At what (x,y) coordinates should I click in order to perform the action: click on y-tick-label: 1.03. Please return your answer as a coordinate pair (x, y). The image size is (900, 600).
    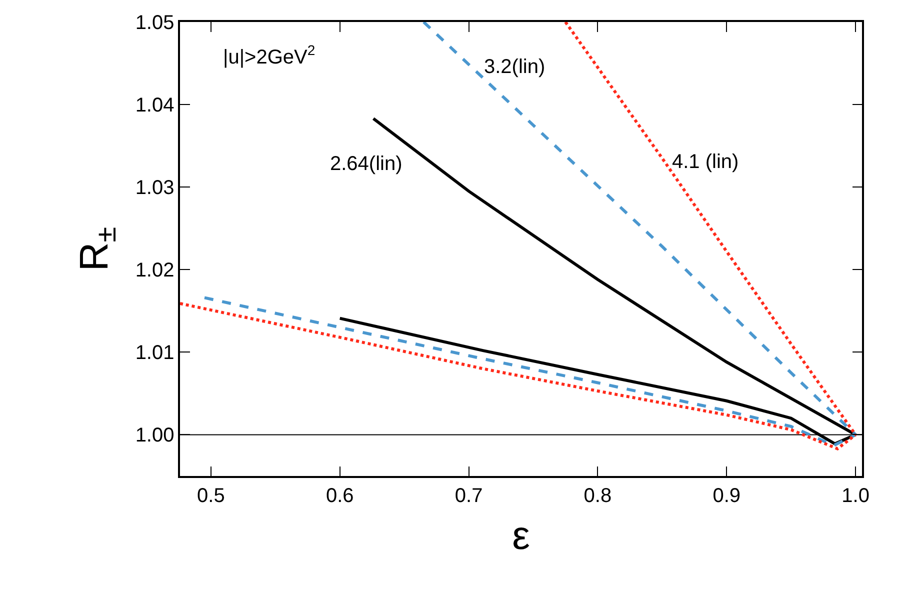
    Looking at the image, I should click on (154, 188).